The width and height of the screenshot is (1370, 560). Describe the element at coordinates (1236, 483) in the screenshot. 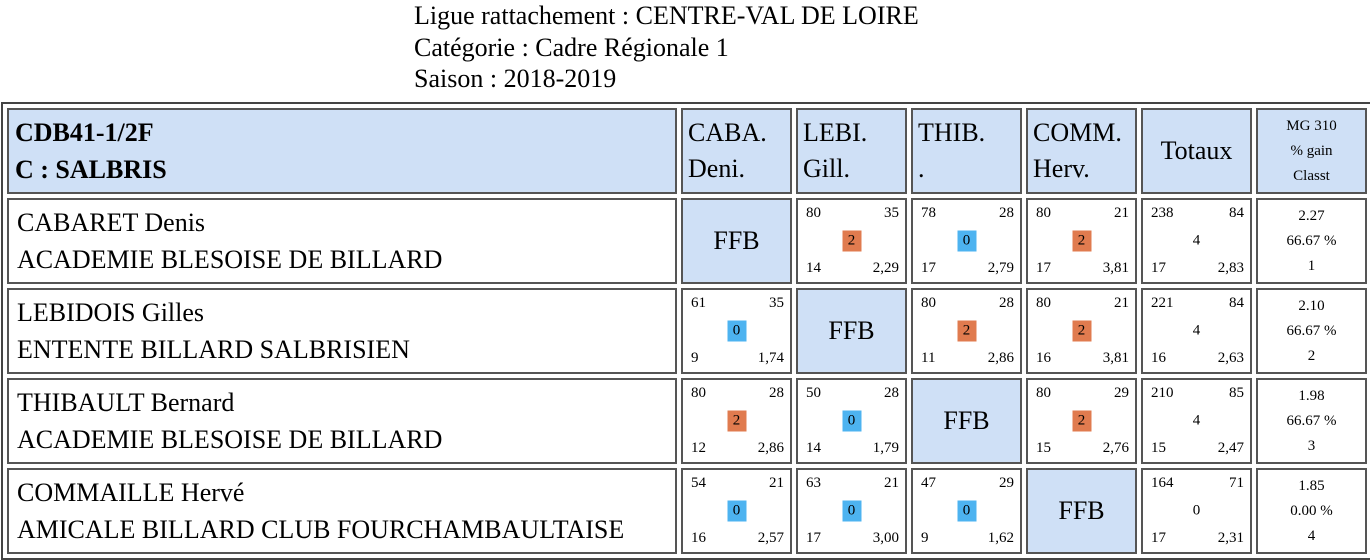

I see `serie-value: 71` at that location.